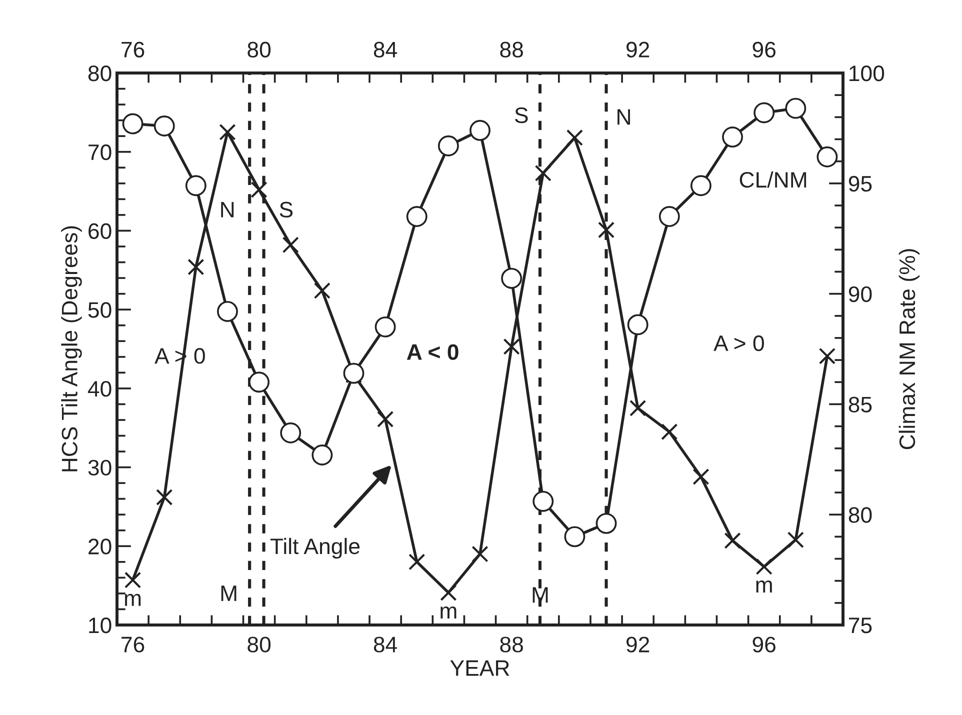  What do you see at coordinates (773, 179) in the screenshot?
I see `annotation: CL/NM` at bounding box center [773, 179].